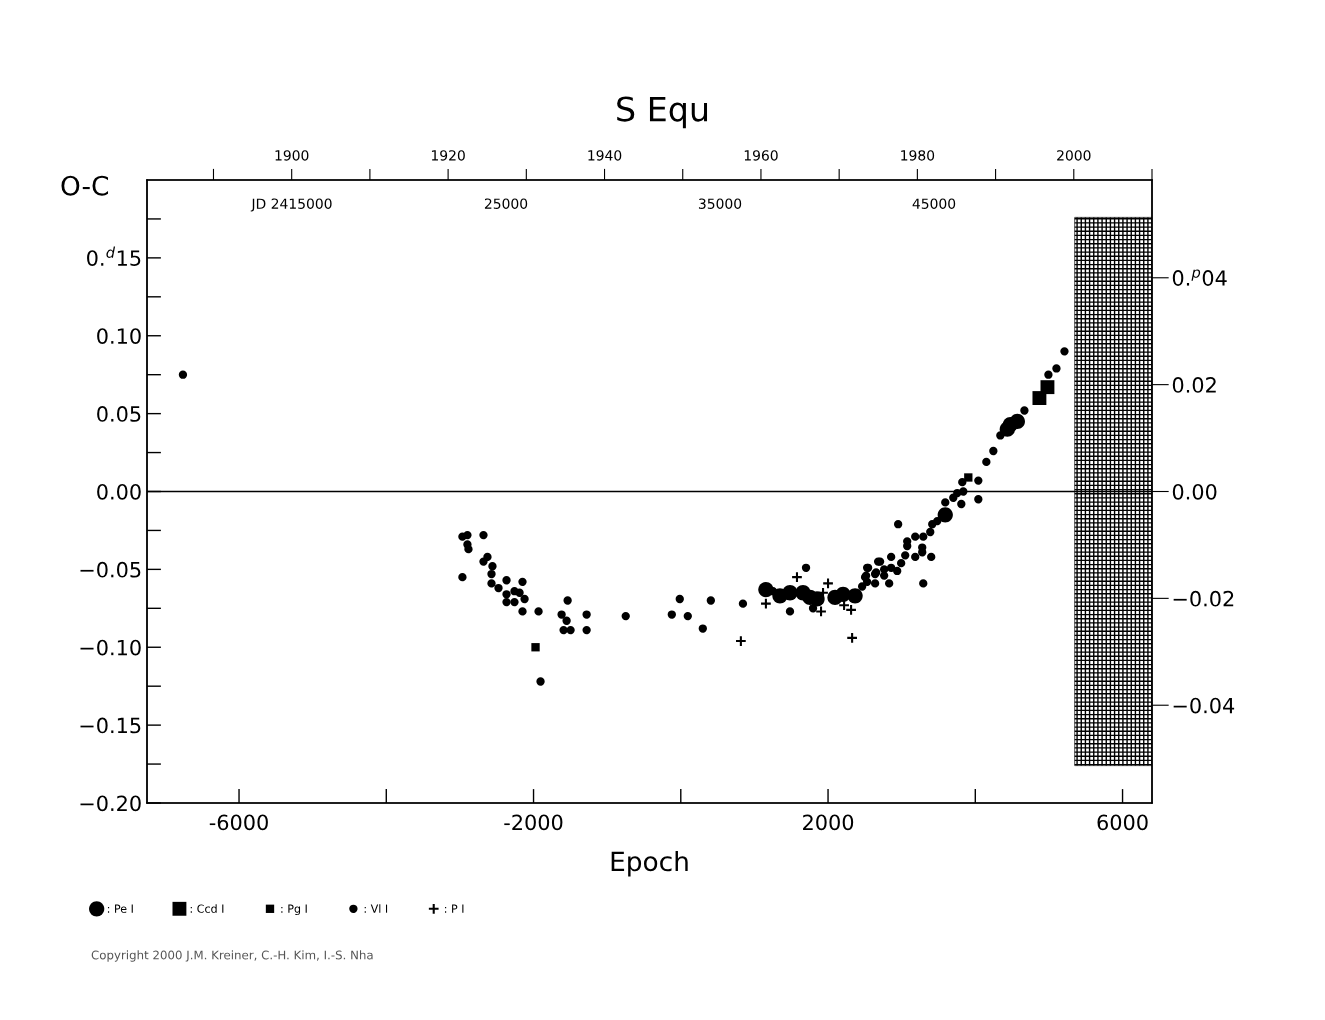 This screenshot has height=1020, width=1325. I want to click on legend-label: : Pe I, so click(120, 908).